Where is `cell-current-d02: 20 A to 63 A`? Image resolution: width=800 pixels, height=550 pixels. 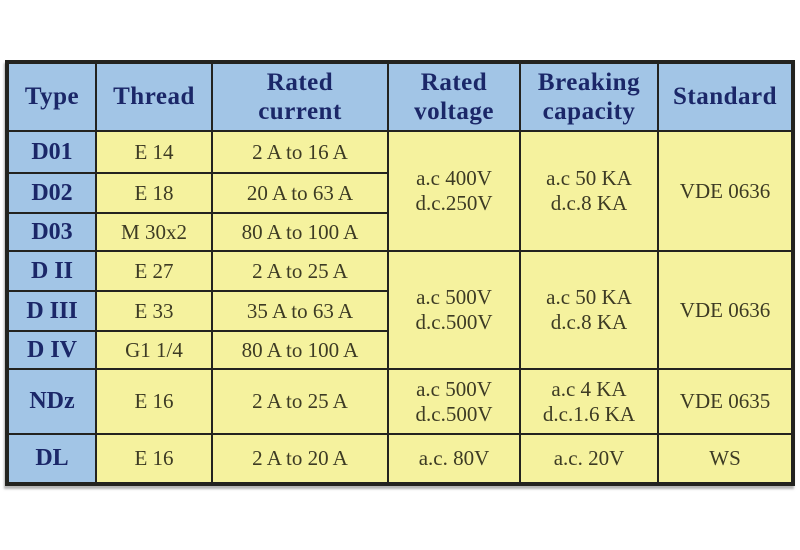
cell-current-d02: 20 A to 63 A is located at coordinates (300, 193).